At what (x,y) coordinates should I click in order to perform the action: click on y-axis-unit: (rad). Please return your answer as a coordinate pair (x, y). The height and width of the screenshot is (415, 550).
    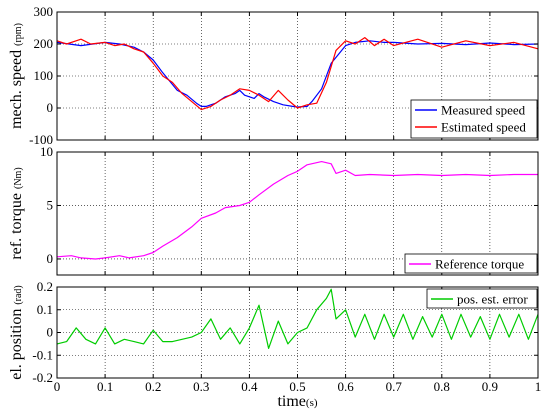
    Looking at the image, I should click on (18, 294).